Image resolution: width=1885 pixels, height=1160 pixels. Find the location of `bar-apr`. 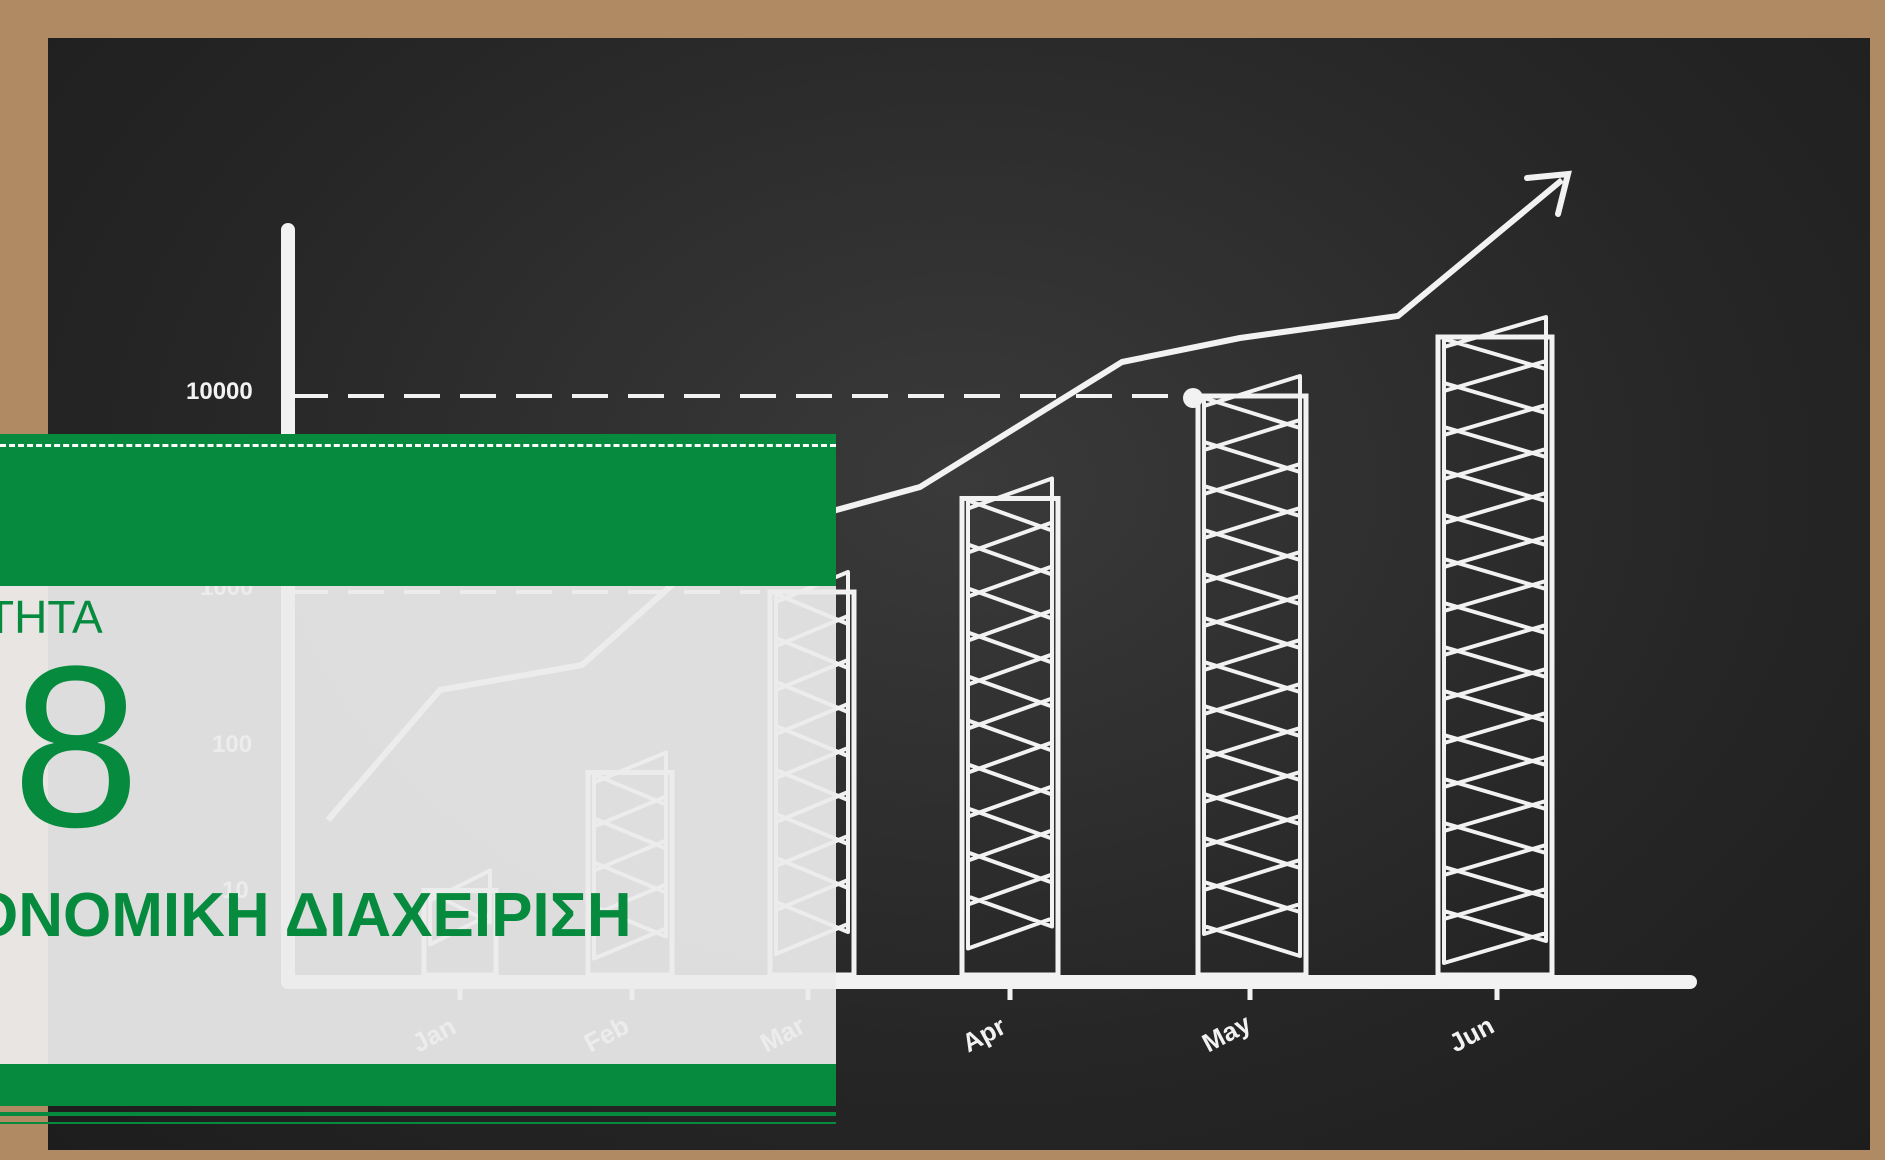

bar-apr is located at coordinates (1010, 736).